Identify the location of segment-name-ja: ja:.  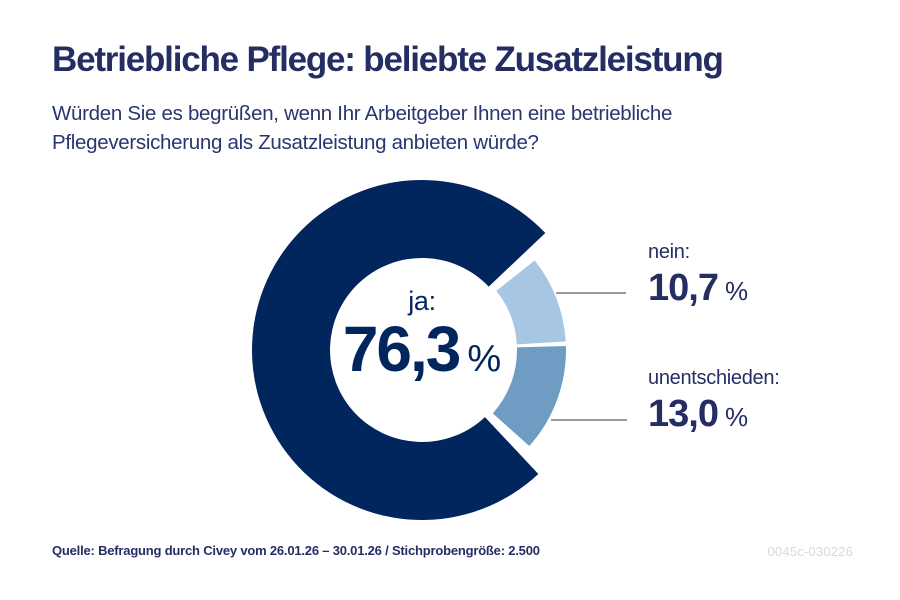
(422, 301).